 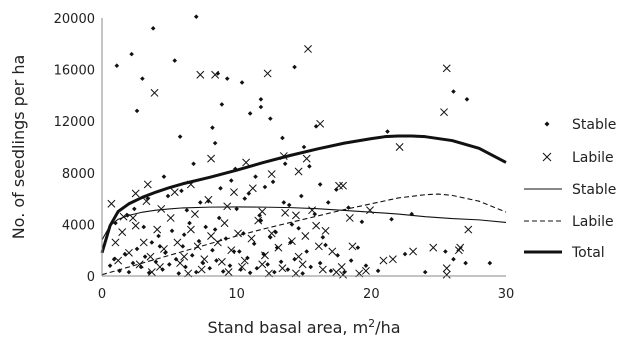 What do you see at coordinates (74, 19) in the screenshot?
I see `y-tick-label: 20000` at bounding box center [74, 19].